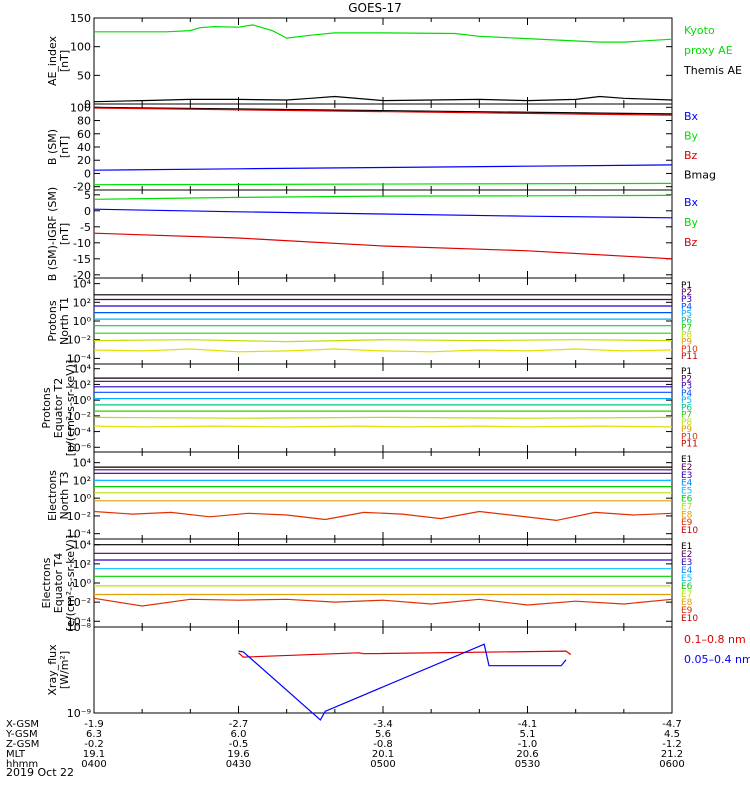 This screenshot has width=750, height=800. I want to click on y-tick-label: 60, so click(84, 134).